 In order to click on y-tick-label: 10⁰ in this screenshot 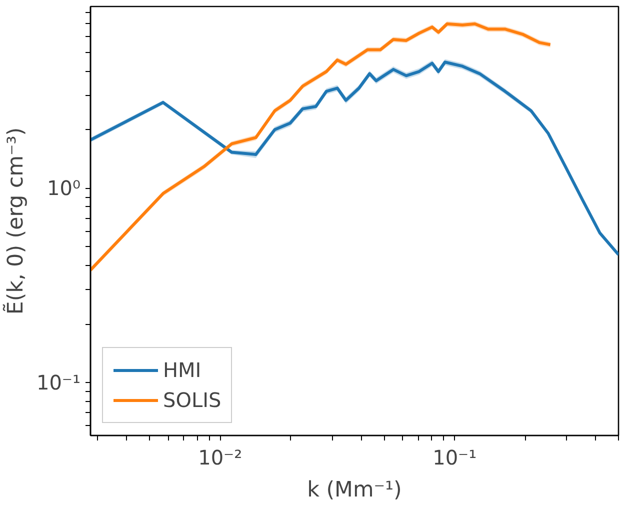, I will do `click(63, 188)`.